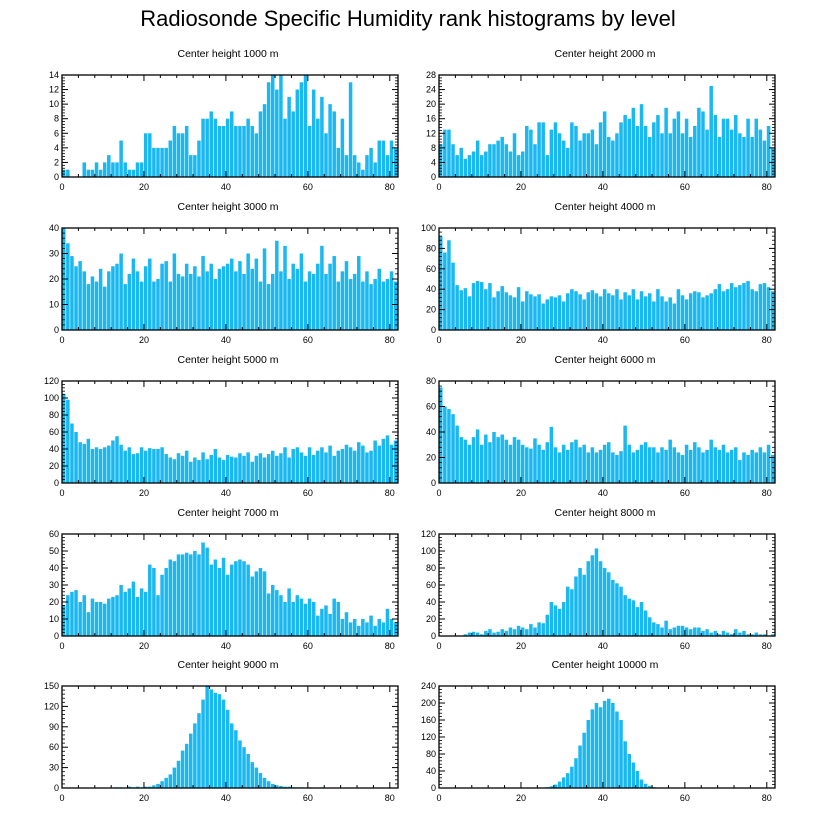 Image resolution: width=816 pixels, height=824 pixels. What do you see at coordinates (428, 551) in the screenshot?
I see `y-tick-label: 100` at bounding box center [428, 551].